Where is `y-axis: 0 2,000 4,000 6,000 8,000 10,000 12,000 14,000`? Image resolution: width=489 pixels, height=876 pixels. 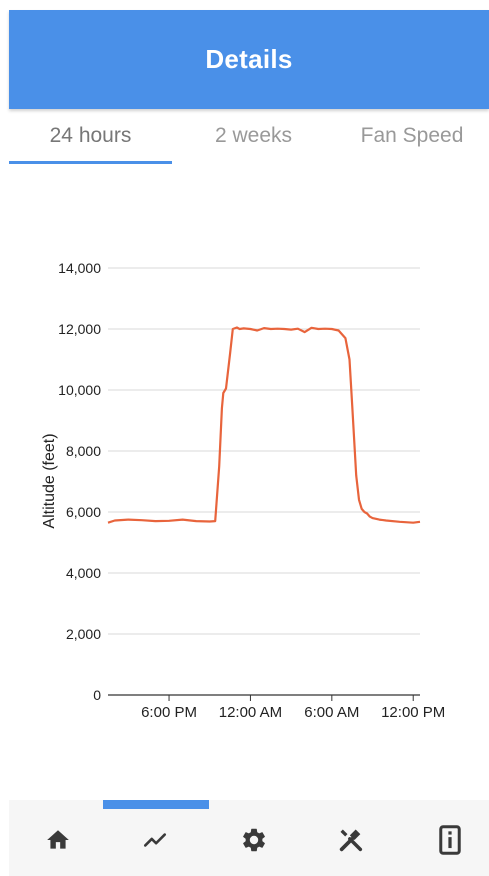
y-axis: 0 2,000 4,000 6,000 8,000 10,000 12,000 14,000 is located at coordinates (79, 481).